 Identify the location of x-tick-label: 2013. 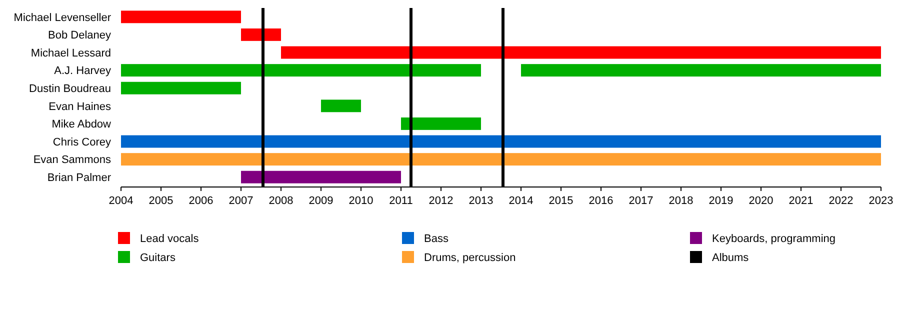
(481, 201).